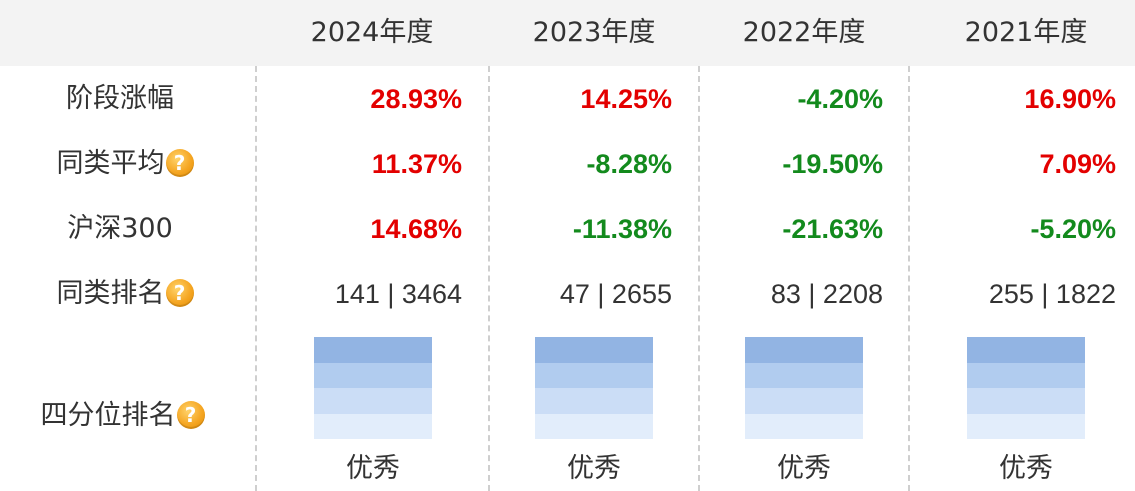  Describe the element at coordinates (1026, 32) in the screenshot. I see `year-2021-header: 2021年度` at that location.